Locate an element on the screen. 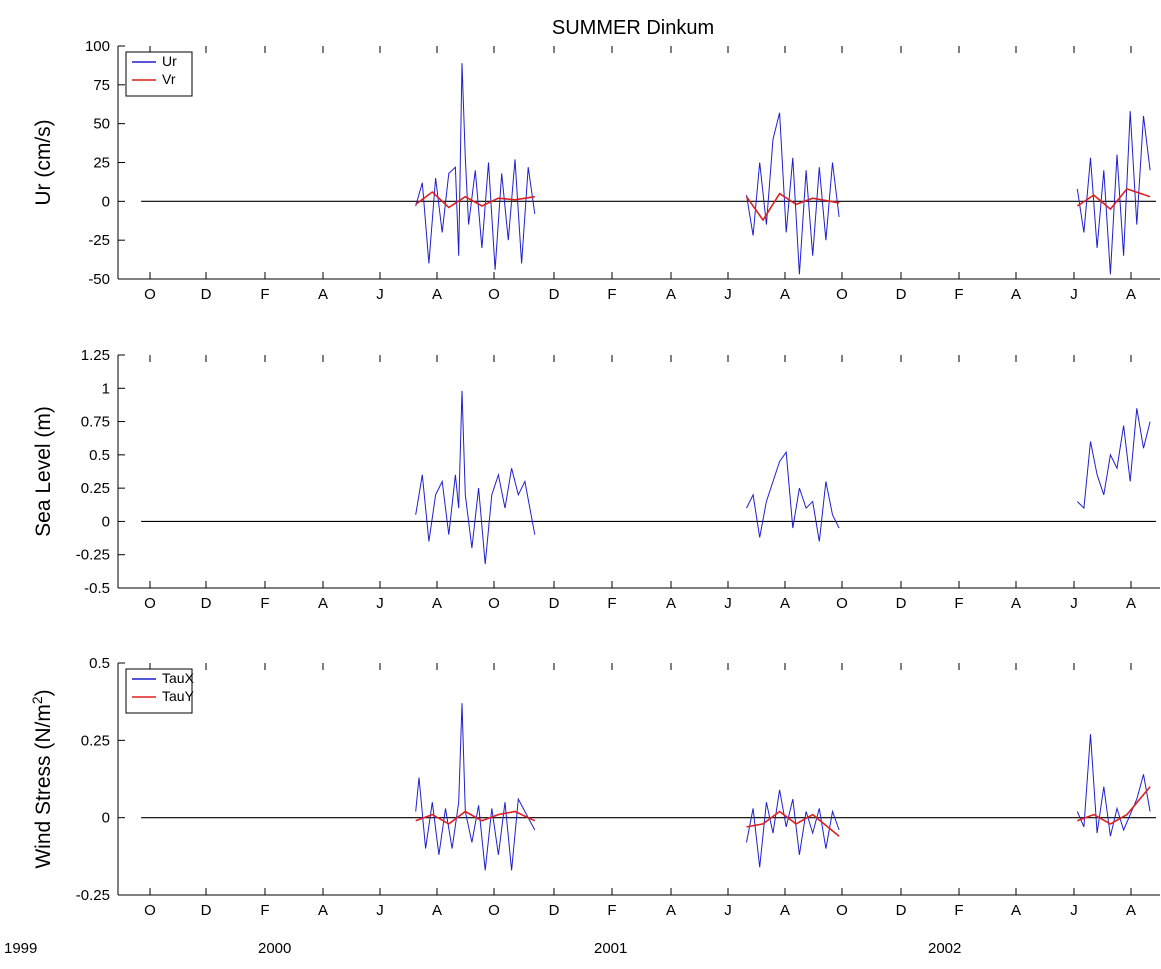 Image resolution: width=1161 pixels, height=969 pixels. legend-label-tauy: TauY is located at coordinates (178, 696).